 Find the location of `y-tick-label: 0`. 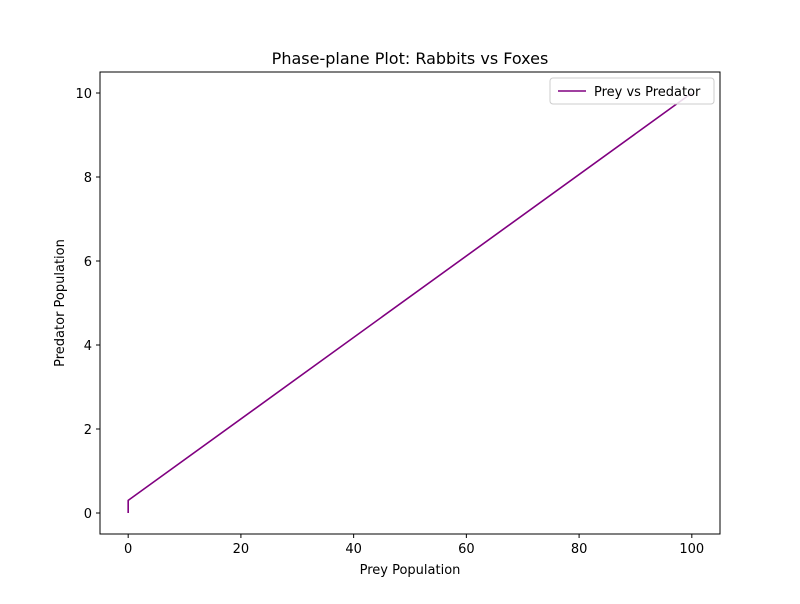

y-tick-label: 0 is located at coordinates (88, 514).